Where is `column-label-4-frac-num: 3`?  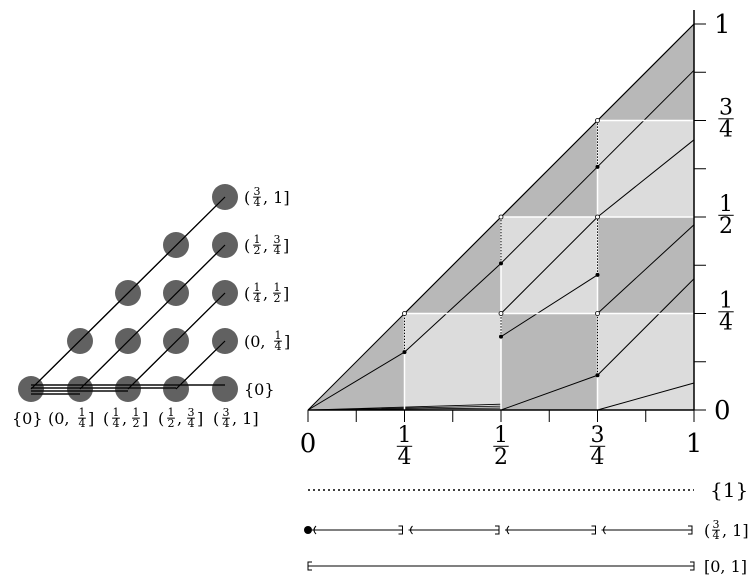
column-label-4-frac-num: 3 is located at coordinates (226, 412).